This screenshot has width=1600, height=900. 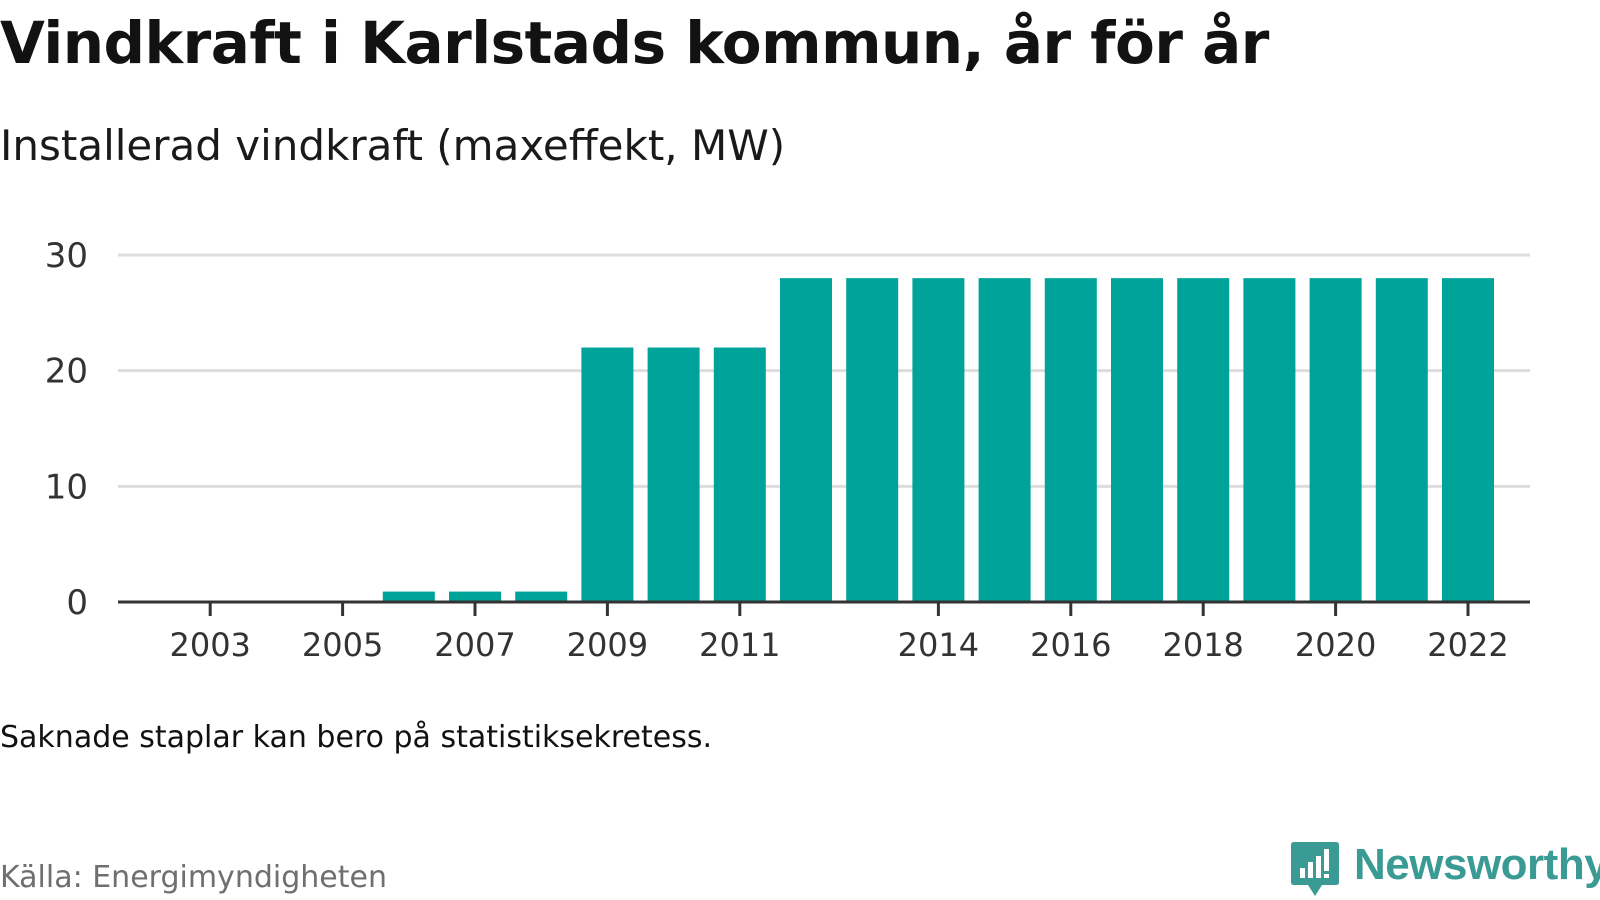 I want to click on x-tick-label: 2007, so click(x=474, y=645).